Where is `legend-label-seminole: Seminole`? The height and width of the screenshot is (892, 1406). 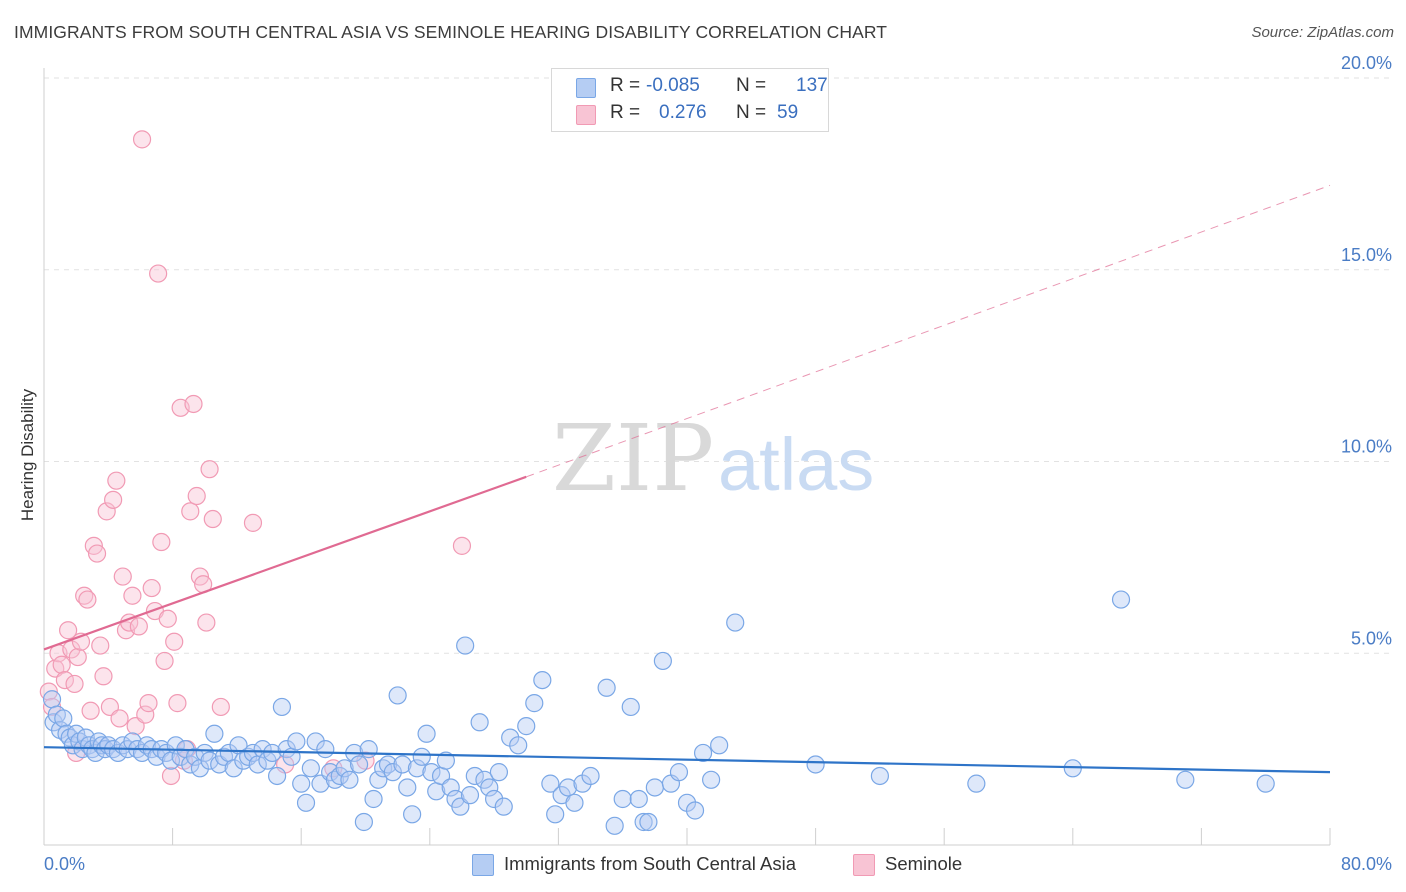
legend-label-seminole: Seminole is located at coordinates (924, 863).